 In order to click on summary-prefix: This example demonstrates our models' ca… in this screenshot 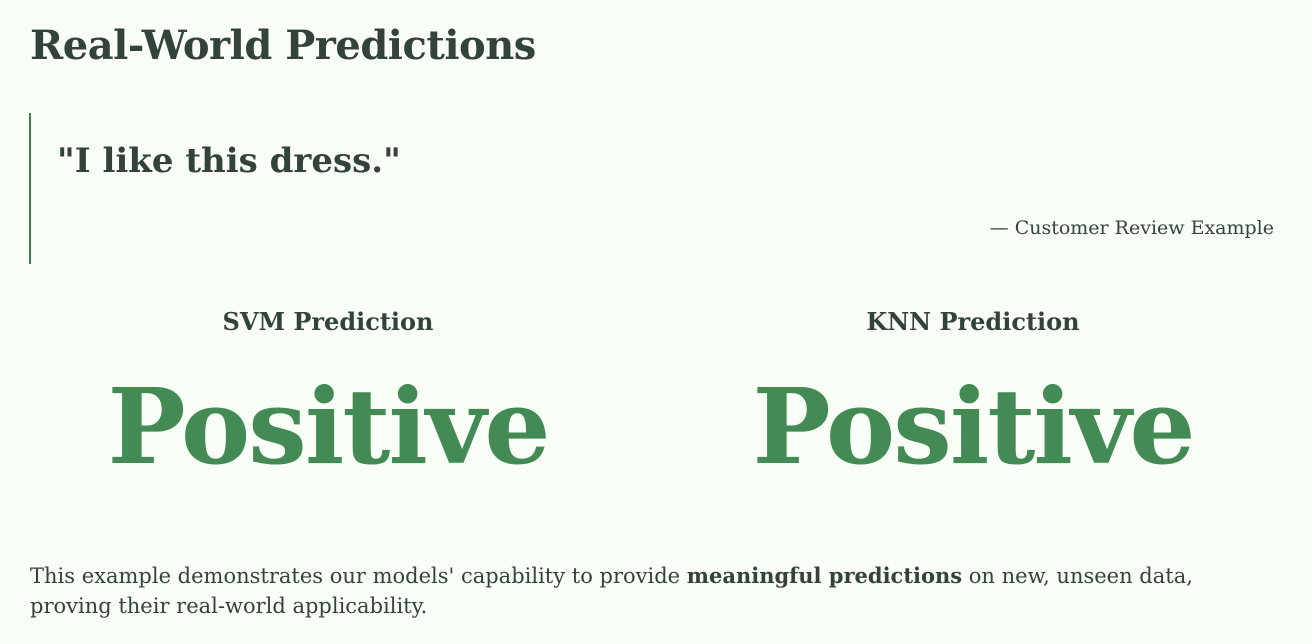, I will do `click(358, 576)`.